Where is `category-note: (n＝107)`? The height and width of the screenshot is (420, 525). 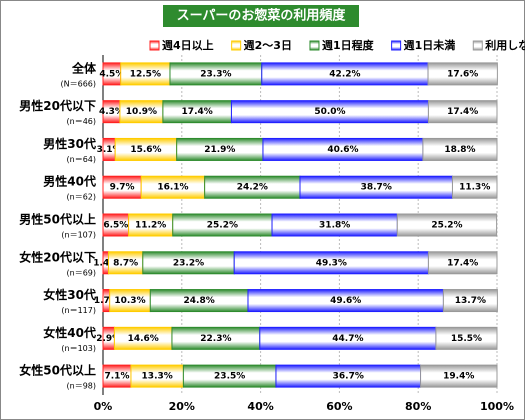
category-note: (n＝107) is located at coordinates (78, 235).